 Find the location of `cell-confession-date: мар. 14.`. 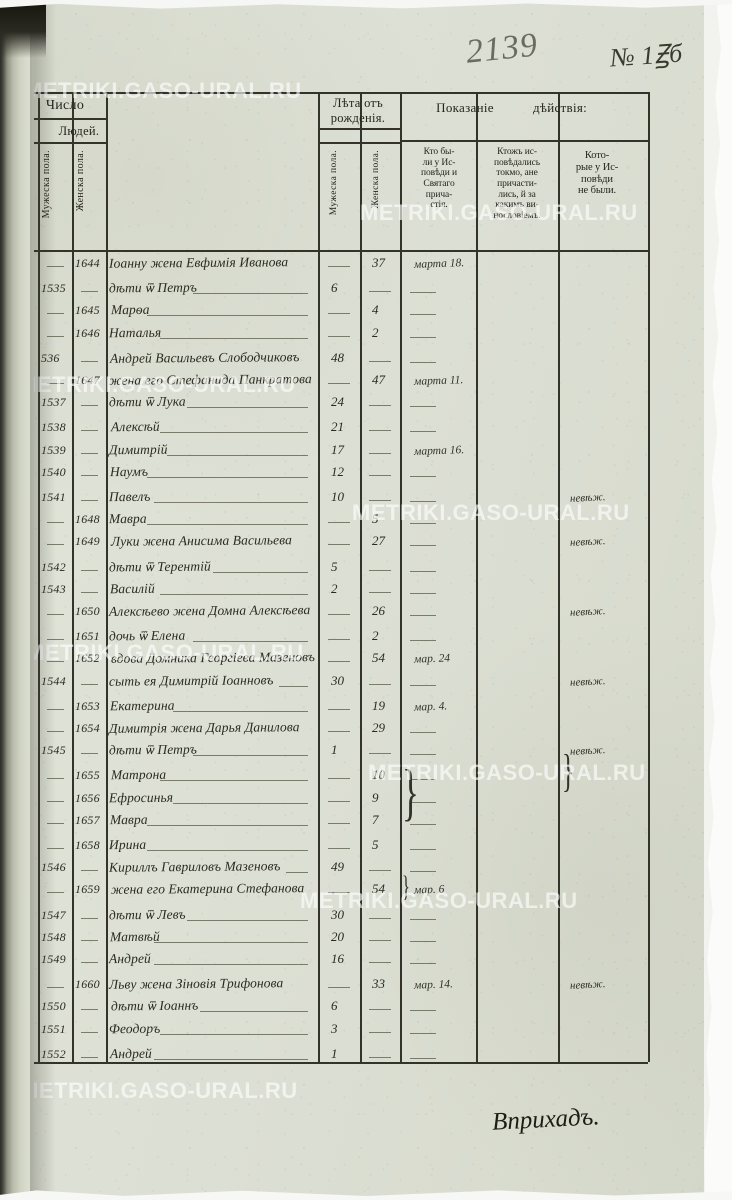

cell-confession-date: мар. 14. is located at coordinates (433, 985).